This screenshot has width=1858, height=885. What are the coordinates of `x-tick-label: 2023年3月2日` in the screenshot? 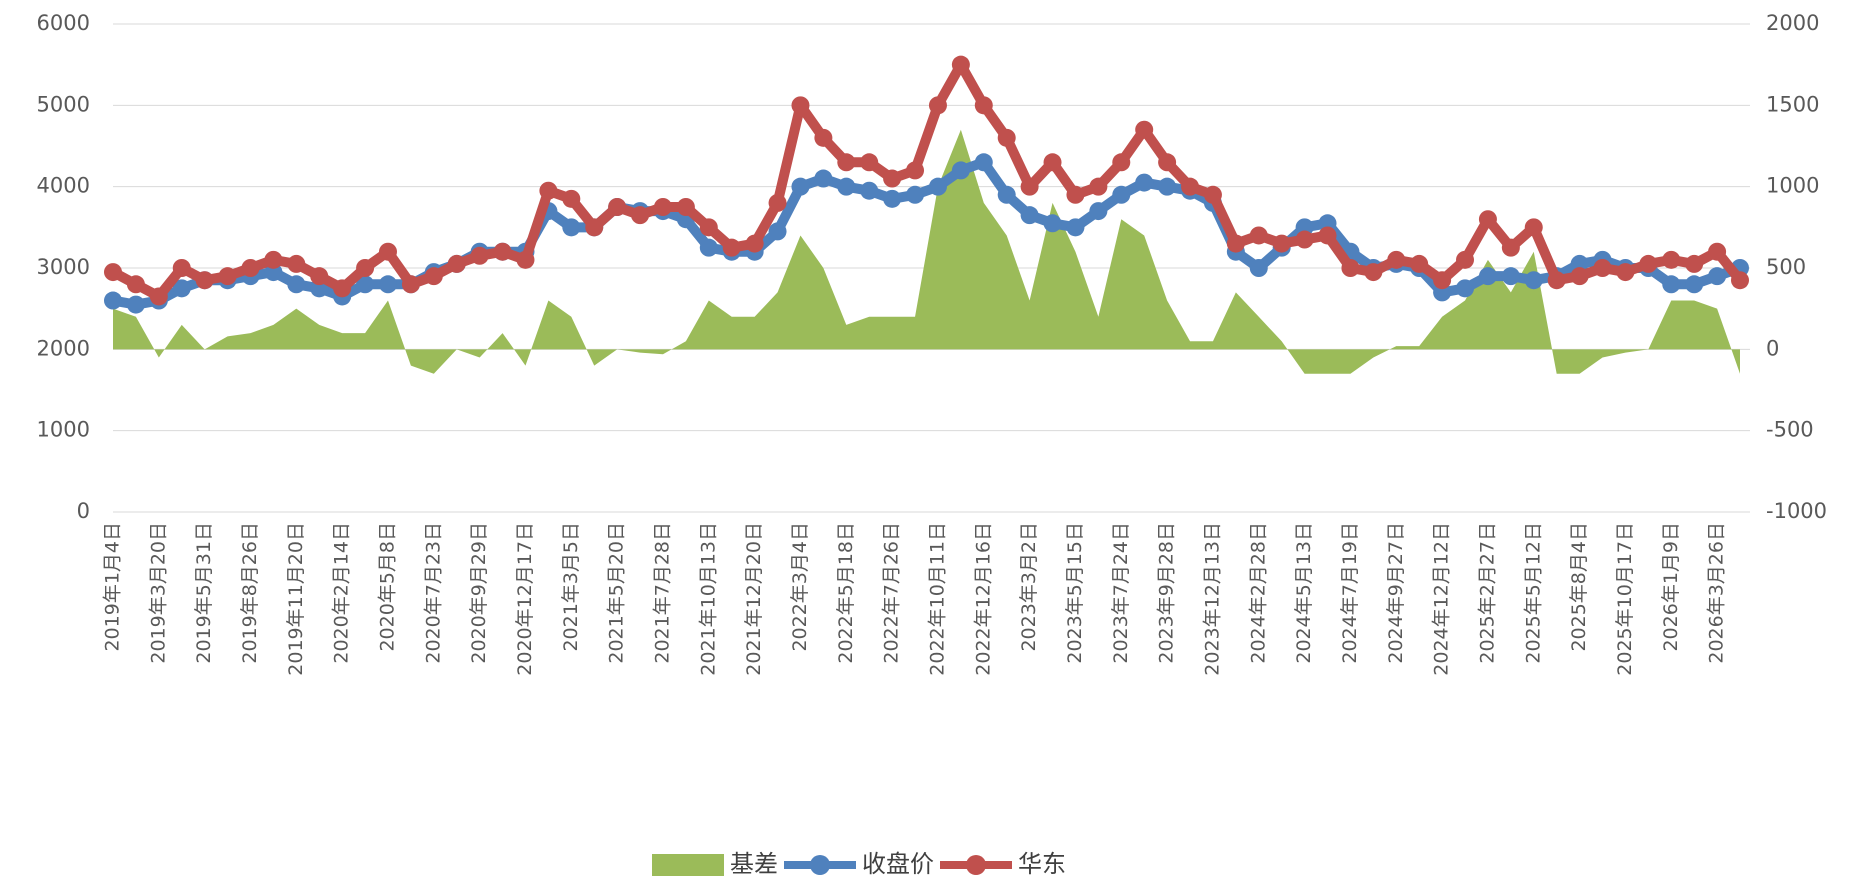 It's located at (1029, 587).